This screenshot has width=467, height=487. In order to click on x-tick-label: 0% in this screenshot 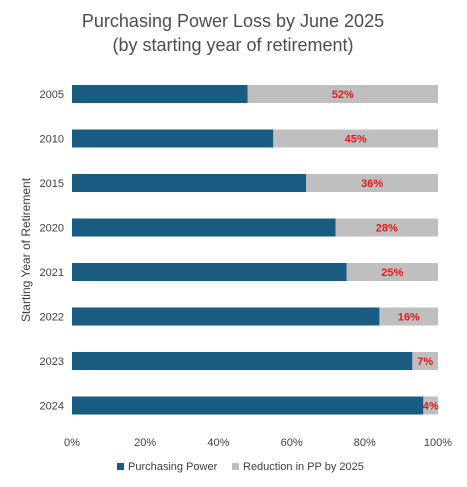, I will do `click(72, 443)`.